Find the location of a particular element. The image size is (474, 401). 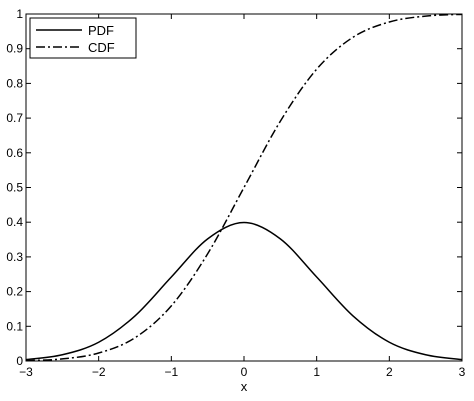

y-tick-label: 0.3 is located at coordinates (14, 257).